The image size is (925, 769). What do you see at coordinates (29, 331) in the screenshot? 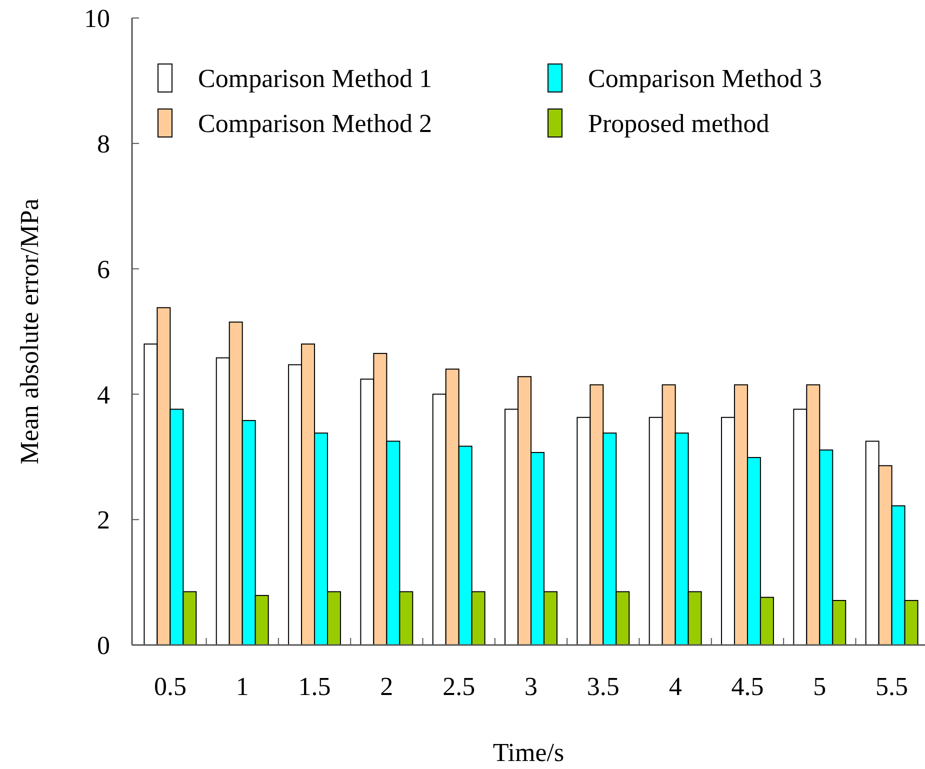
I see `y-axis-title: Mean absolute error/MPa` at bounding box center [29, 331].